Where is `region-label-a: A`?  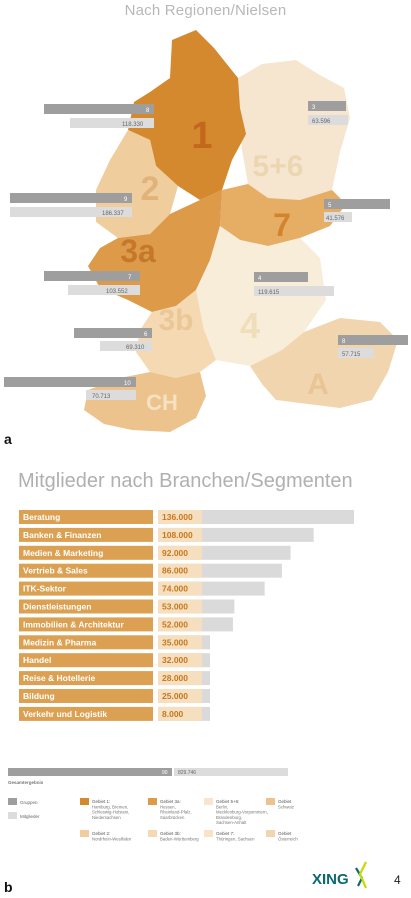 region-label-a: A is located at coordinates (318, 384).